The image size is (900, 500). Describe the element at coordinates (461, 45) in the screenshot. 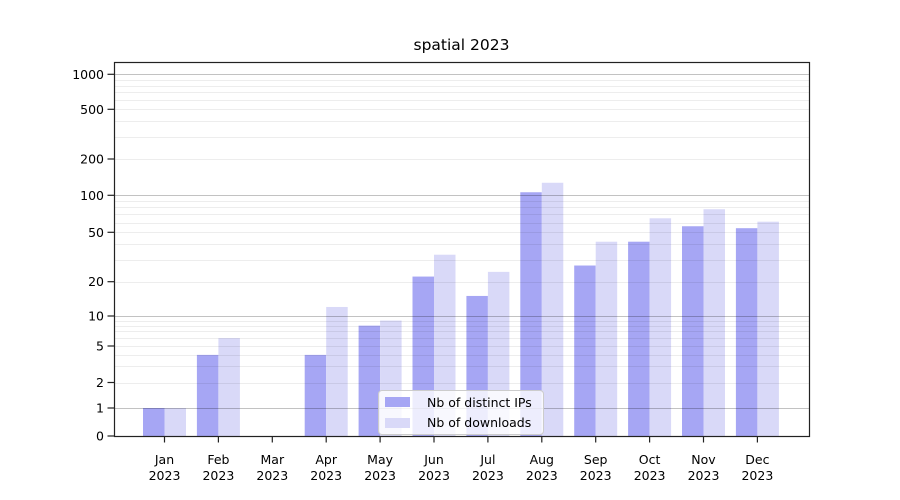

I see `chart-title: spatial 2023` at that location.